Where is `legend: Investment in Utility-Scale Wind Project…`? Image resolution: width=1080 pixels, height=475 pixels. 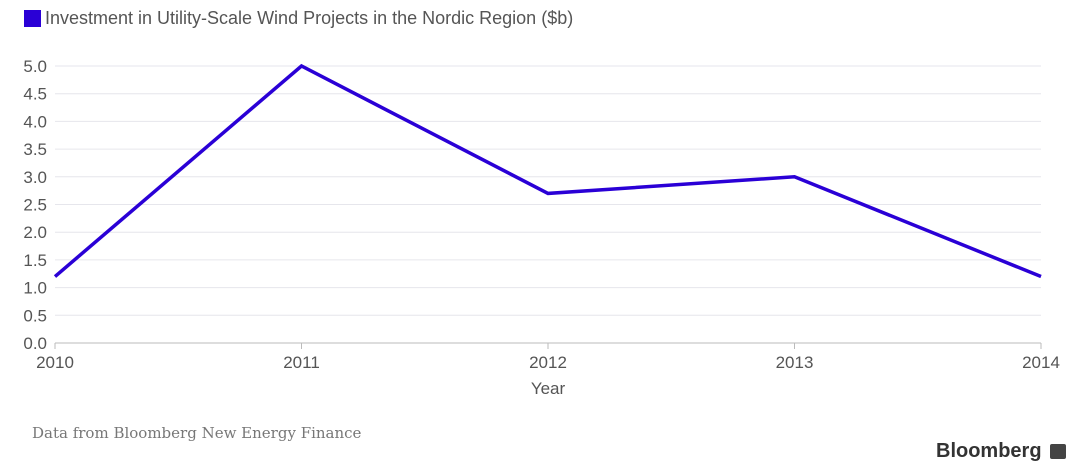
legend: Investment in Utility-Scale Wind Project… is located at coordinates (298, 18).